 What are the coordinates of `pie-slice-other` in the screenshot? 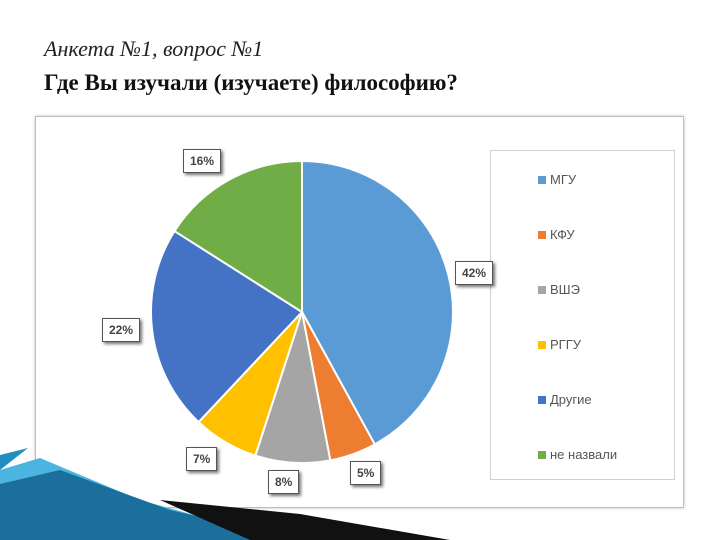 It's located at (227, 326).